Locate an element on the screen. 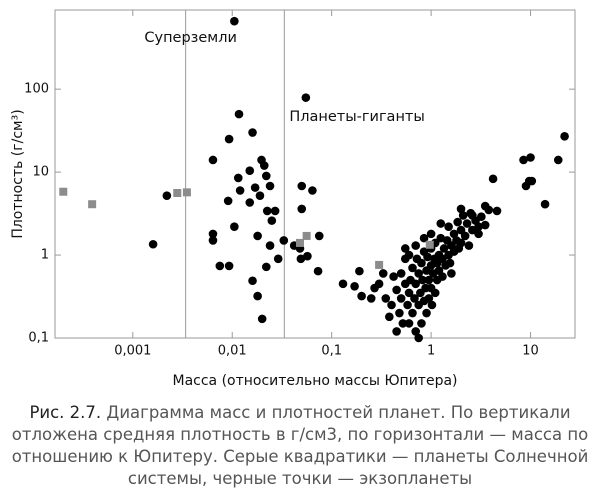 This screenshot has height=490, width=600. y-tick-label: 0,1 is located at coordinates (38, 338).